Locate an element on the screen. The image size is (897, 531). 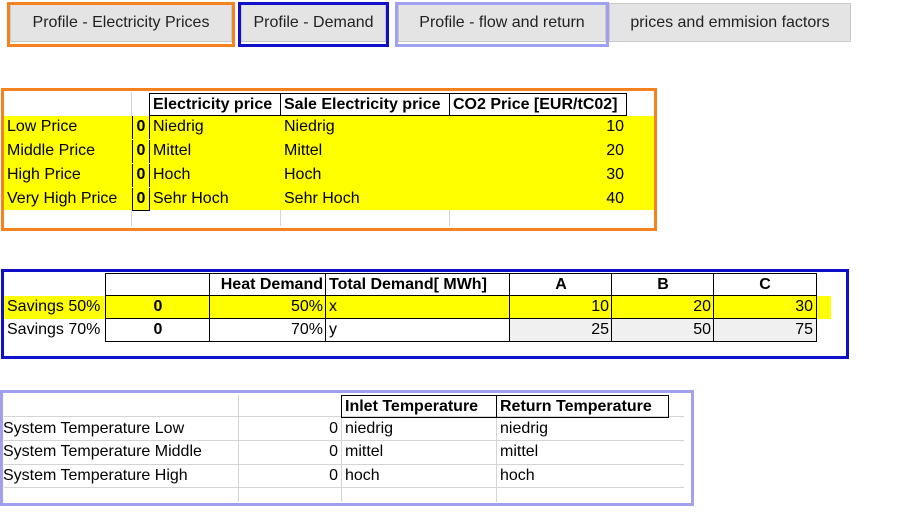
row-label-system-temperature-high: System Temperature High is located at coordinates (95, 475).